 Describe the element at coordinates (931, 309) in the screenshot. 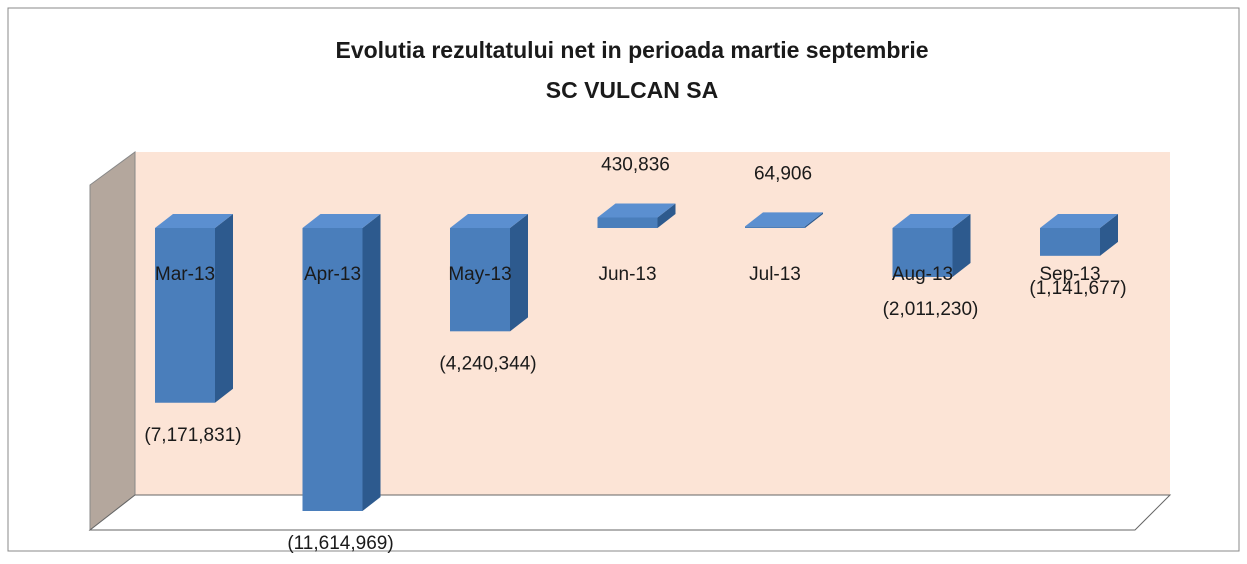

I see `data-label: (2,011,230)` at that location.